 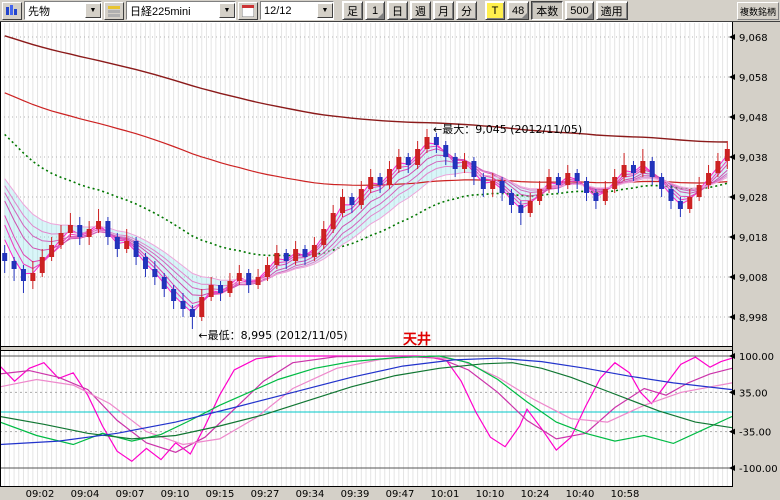 What do you see at coordinates (310, 494) in the screenshot?
I see `svg-text: 09:34` at bounding box center [310, 494].